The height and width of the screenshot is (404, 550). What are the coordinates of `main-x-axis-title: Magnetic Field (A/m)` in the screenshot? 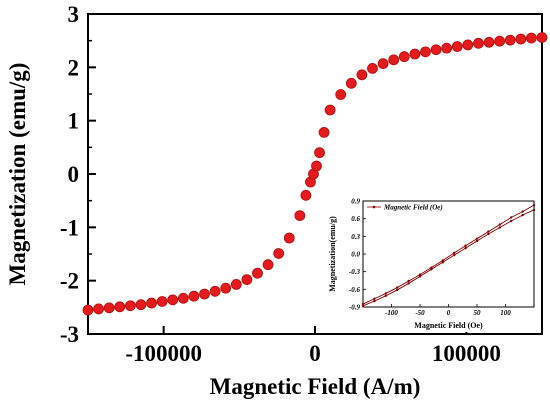 It's located at (315, 386).